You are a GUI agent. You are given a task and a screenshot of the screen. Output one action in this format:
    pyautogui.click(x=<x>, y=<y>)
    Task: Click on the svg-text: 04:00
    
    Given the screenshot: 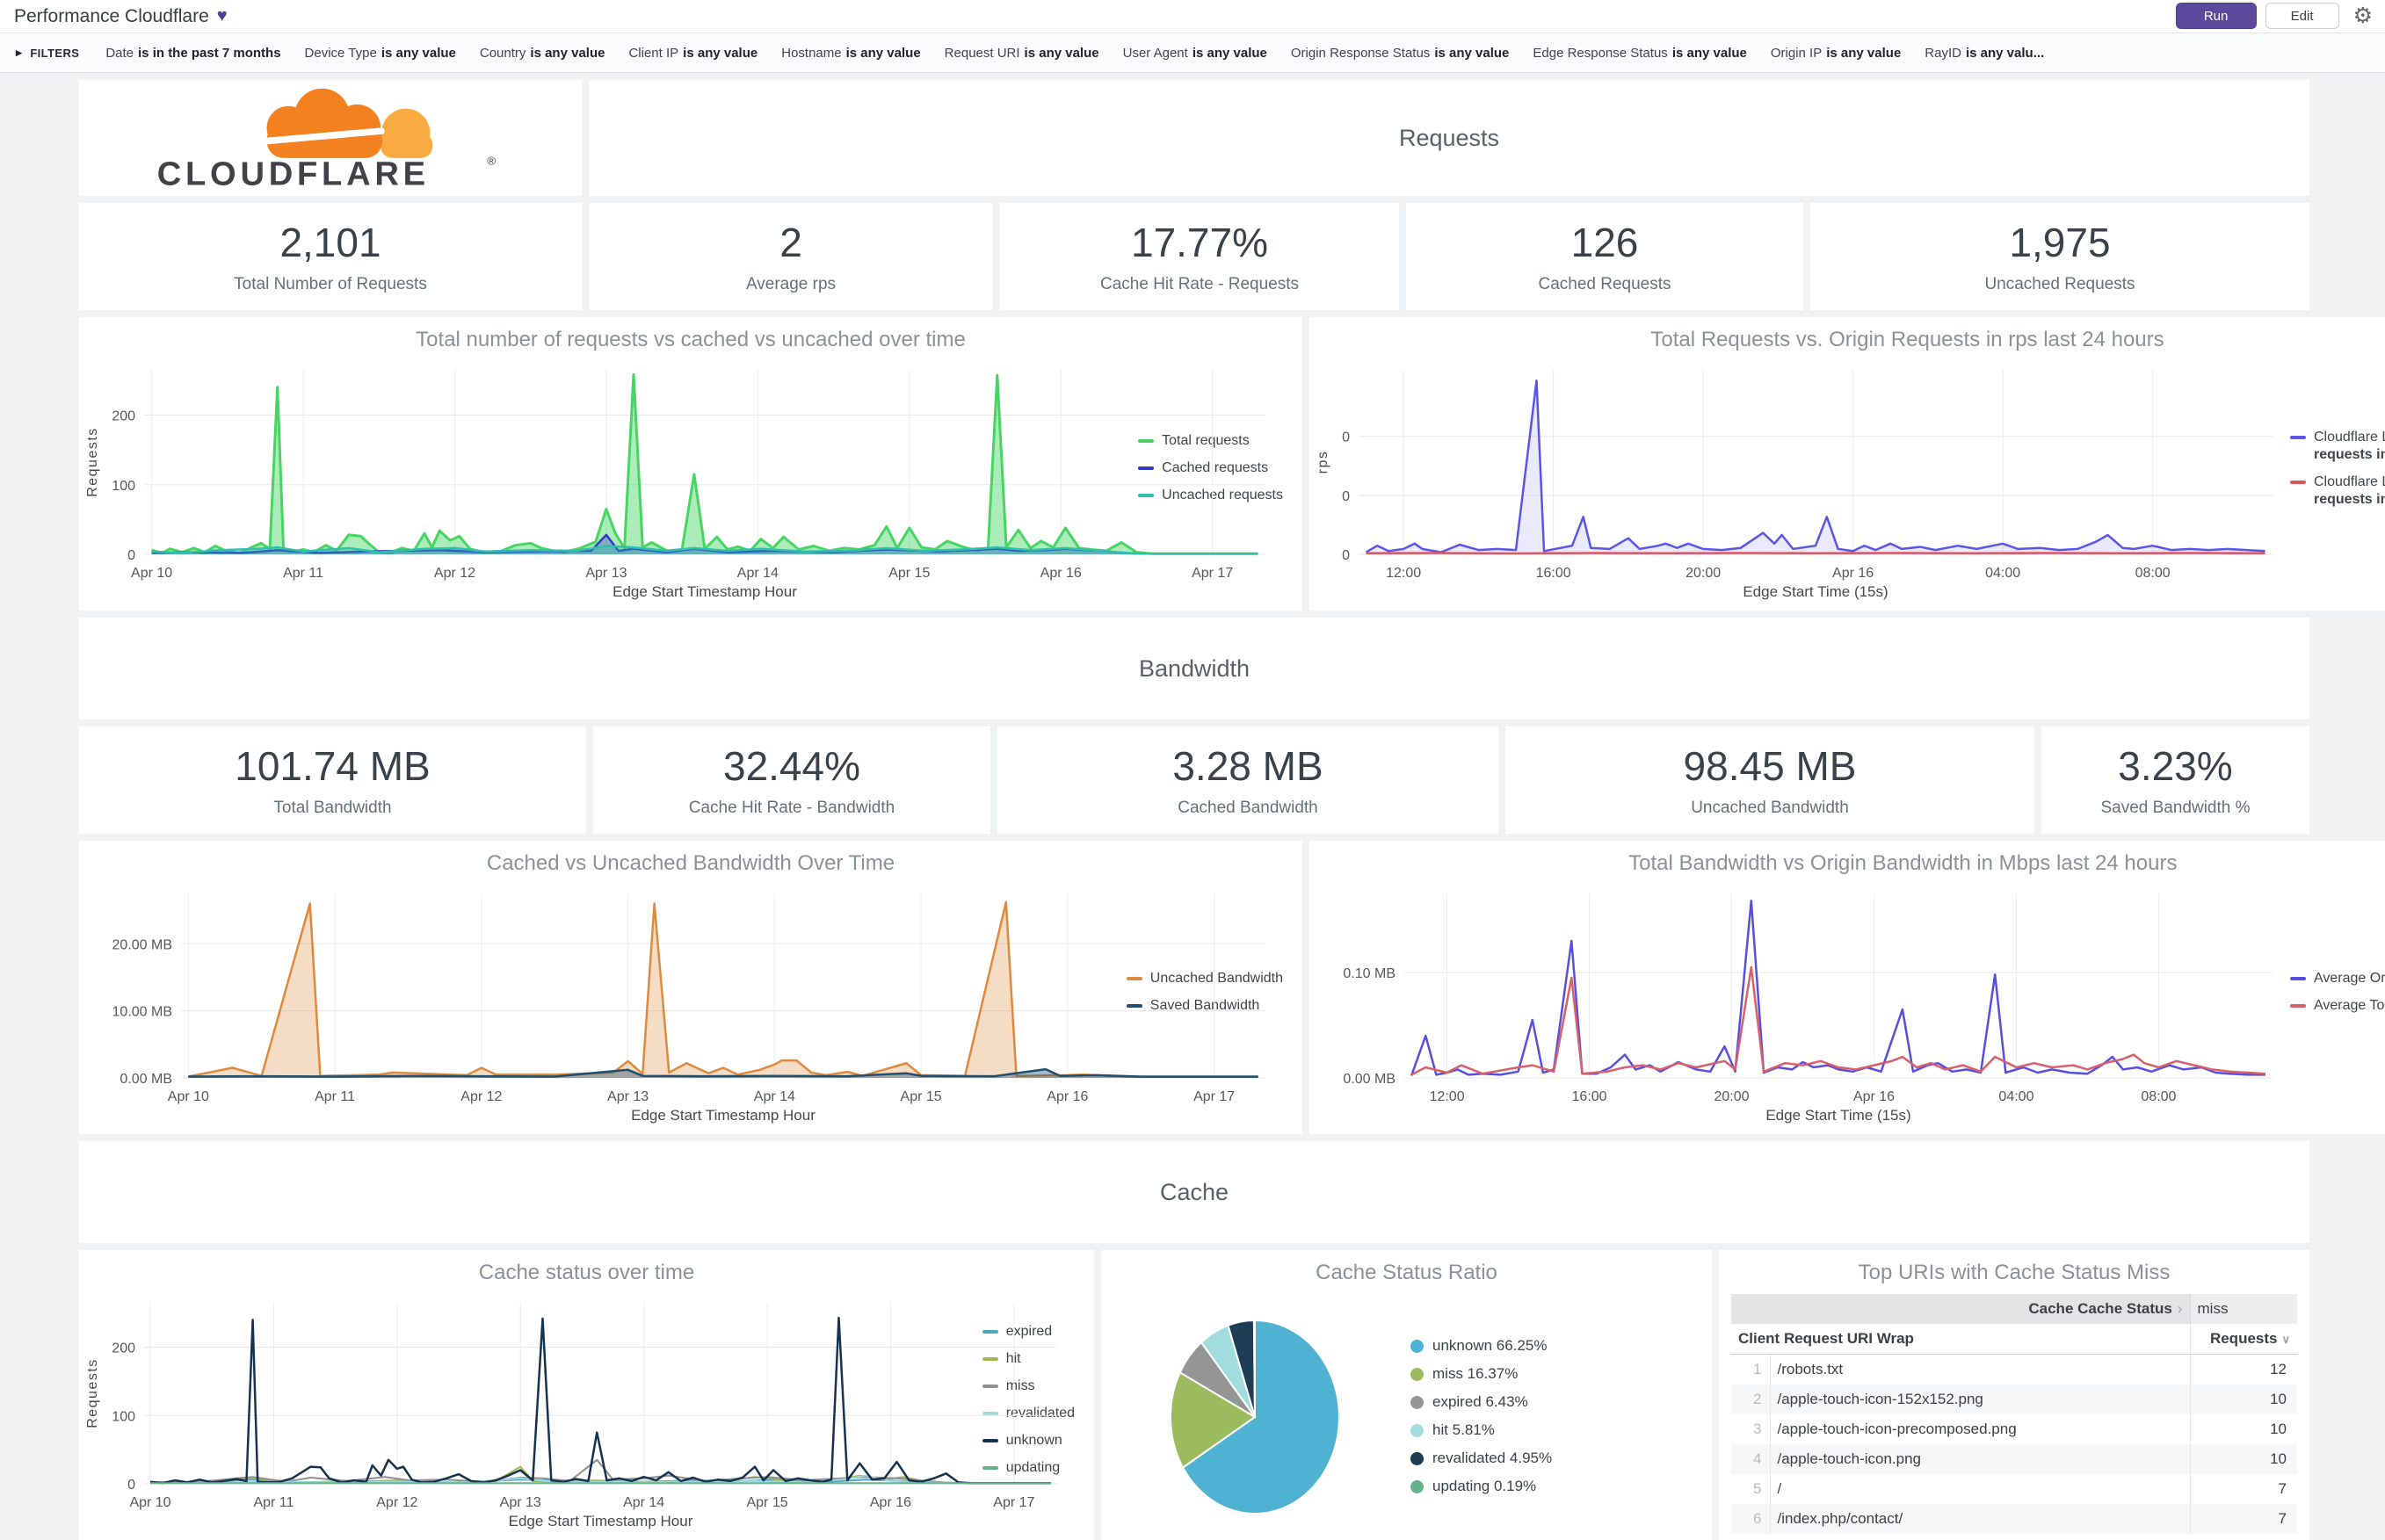 What is the action you would take?
    pyautogui.click(x=2015, y=1096)
    